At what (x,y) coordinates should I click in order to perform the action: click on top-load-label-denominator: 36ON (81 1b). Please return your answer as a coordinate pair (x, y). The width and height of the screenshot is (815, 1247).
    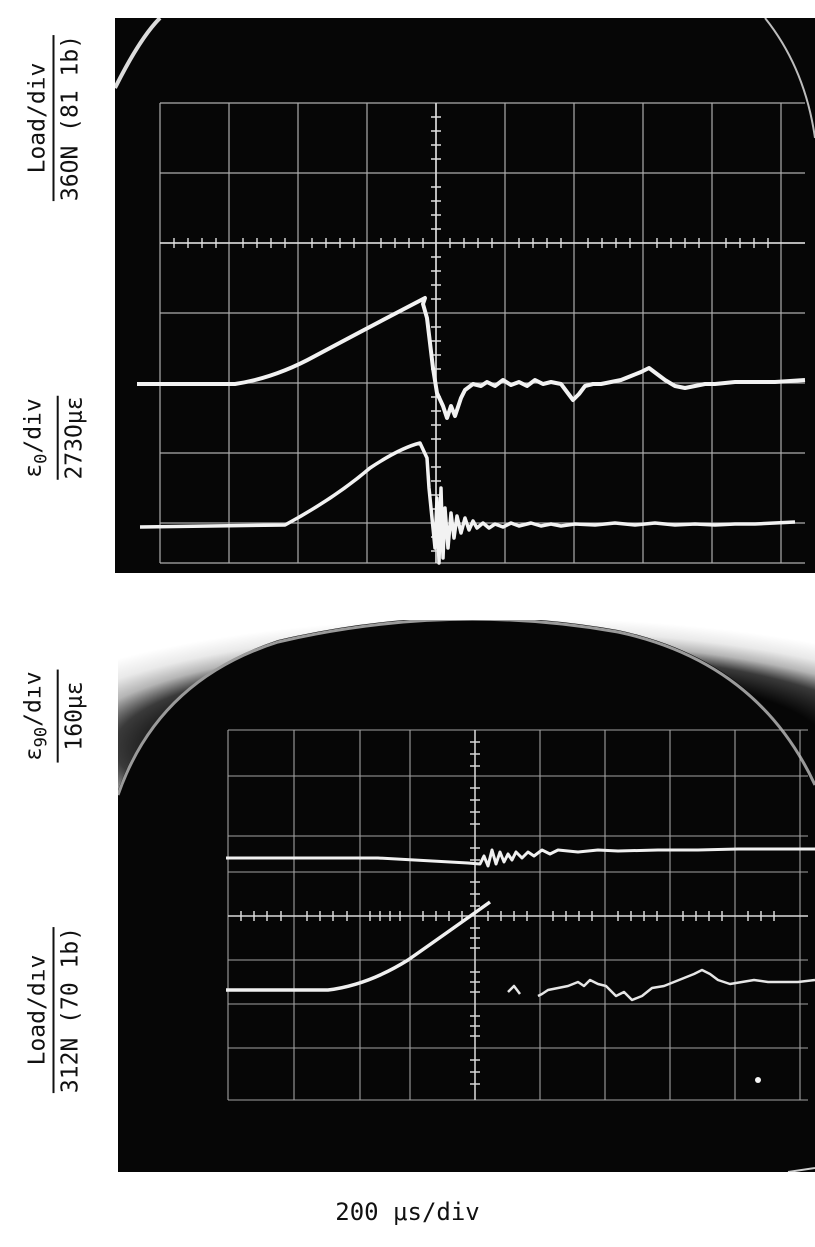
    Looking at the image, I should click on (70, 118).